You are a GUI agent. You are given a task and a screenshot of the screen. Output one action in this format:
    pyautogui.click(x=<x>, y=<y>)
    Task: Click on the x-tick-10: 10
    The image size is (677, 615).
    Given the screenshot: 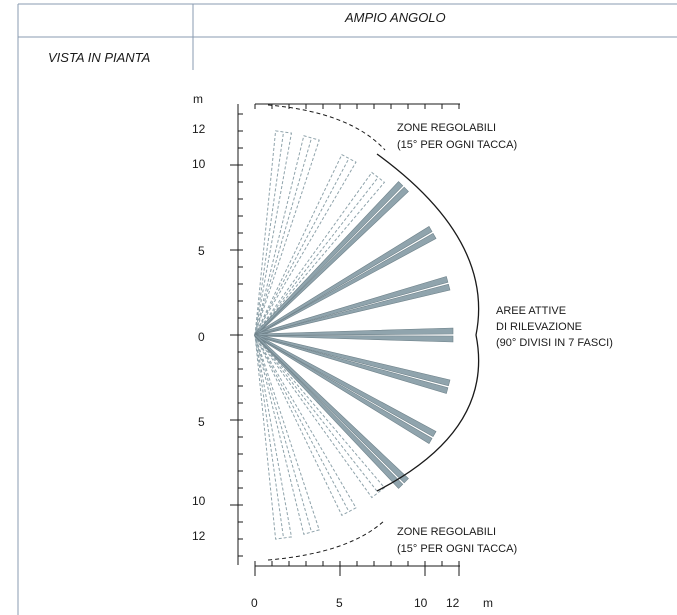 What is the action you would take?
    pyautogui.click(x=421, y=603)
    